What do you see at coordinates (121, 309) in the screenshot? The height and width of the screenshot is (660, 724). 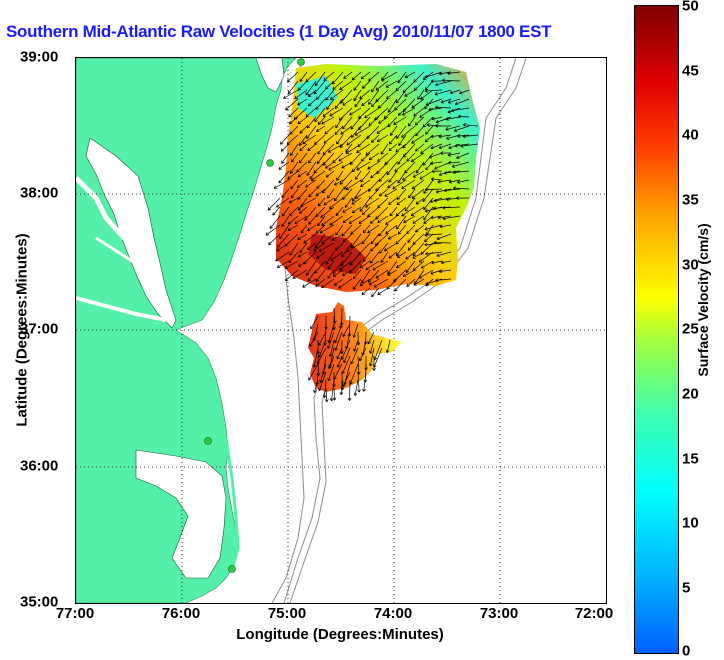 I see `james-river` at bounding box center [121, 309].